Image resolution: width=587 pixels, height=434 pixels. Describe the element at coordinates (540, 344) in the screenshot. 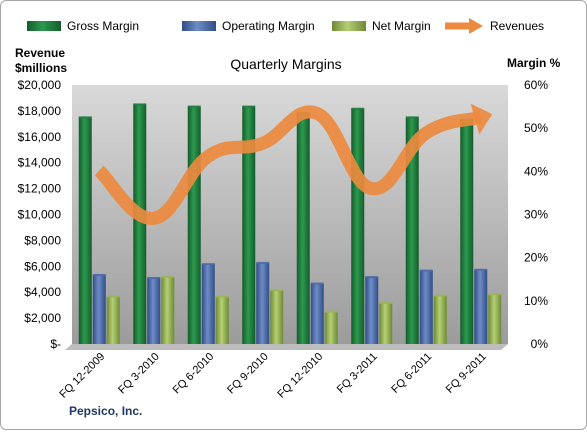

I see `right-tick-label: 0%` at that location.